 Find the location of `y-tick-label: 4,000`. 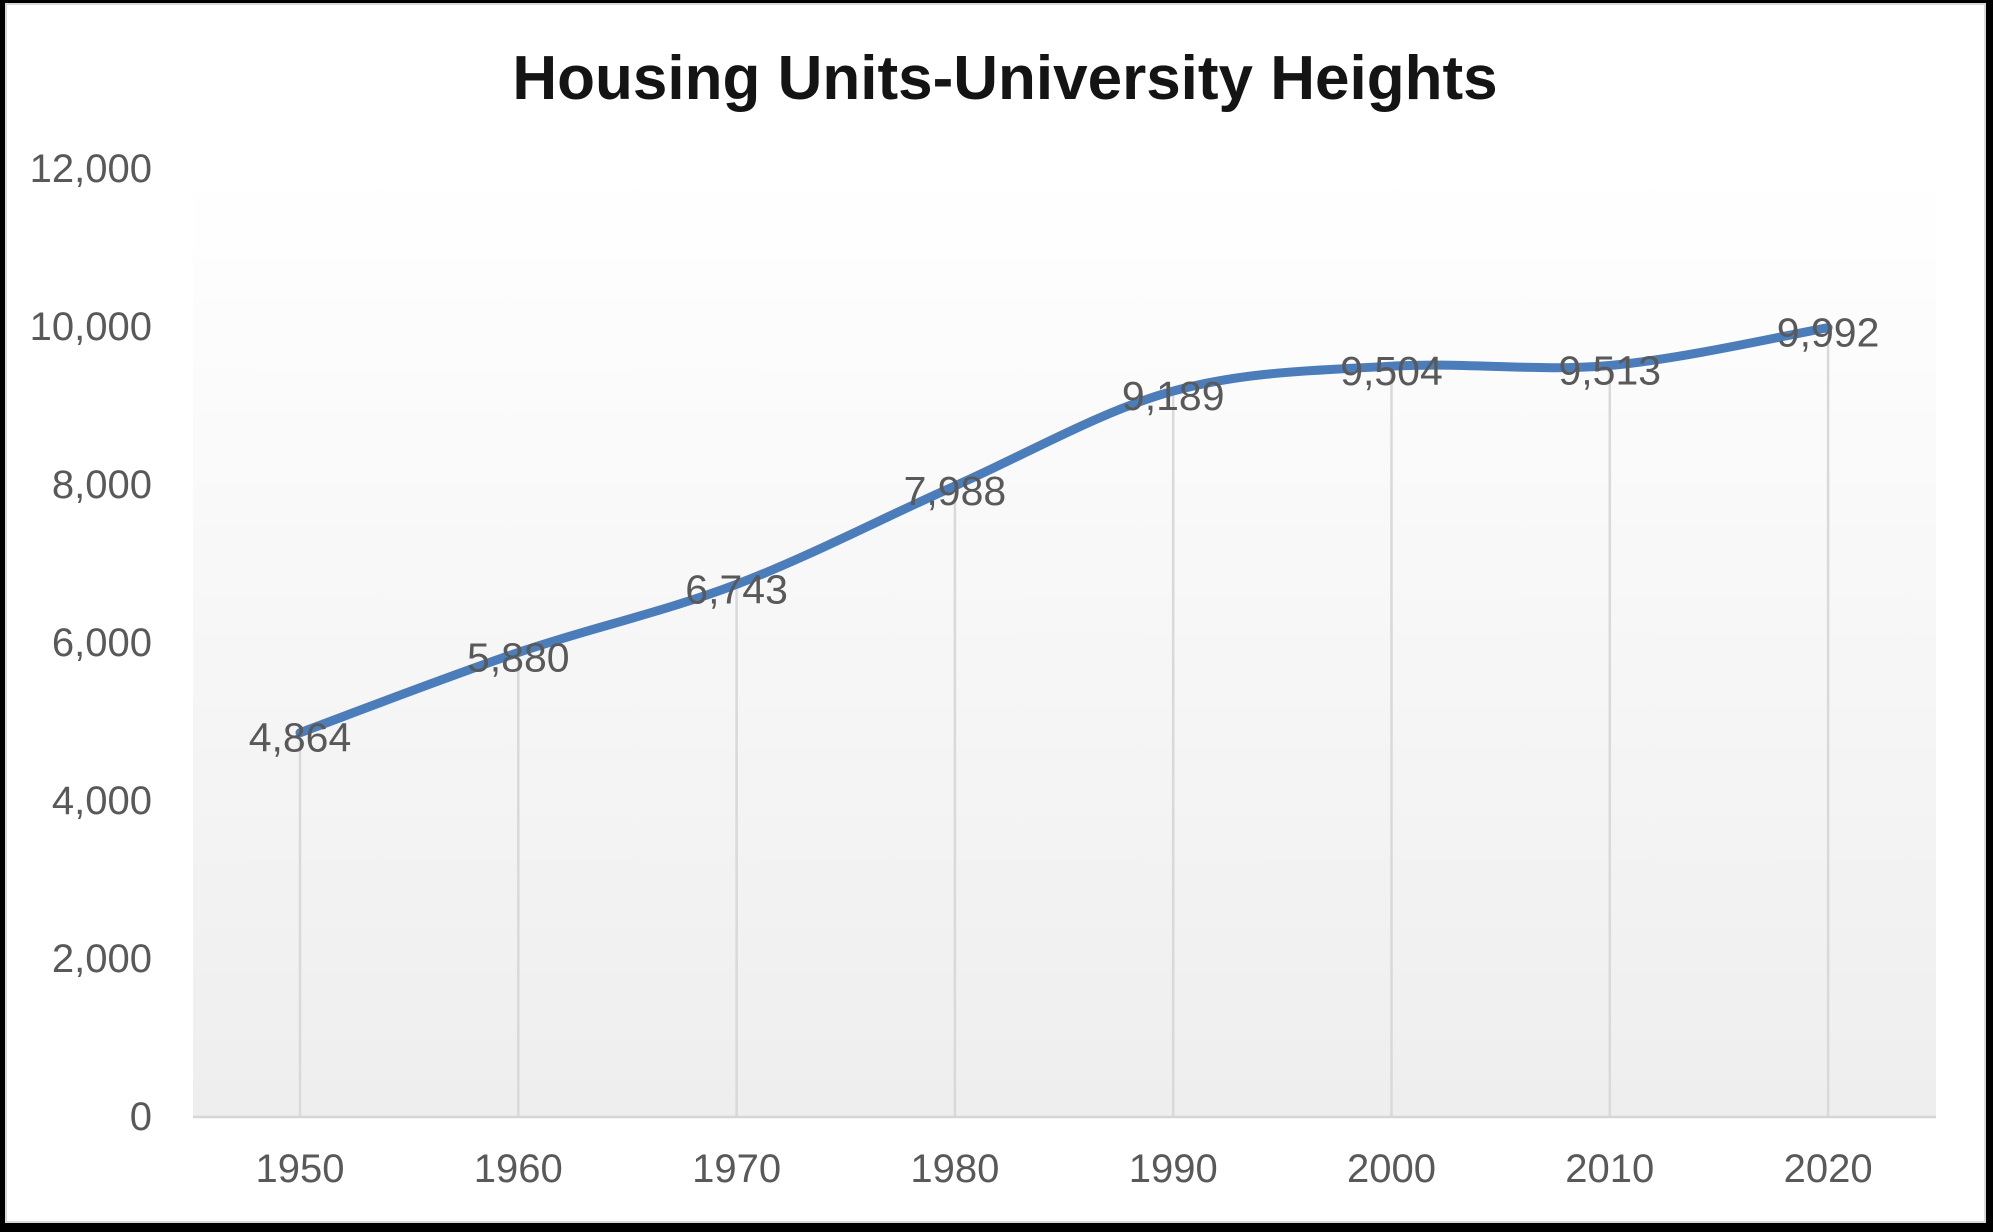

y-tick-label: 4,000 is located at coordinates (102, 801).